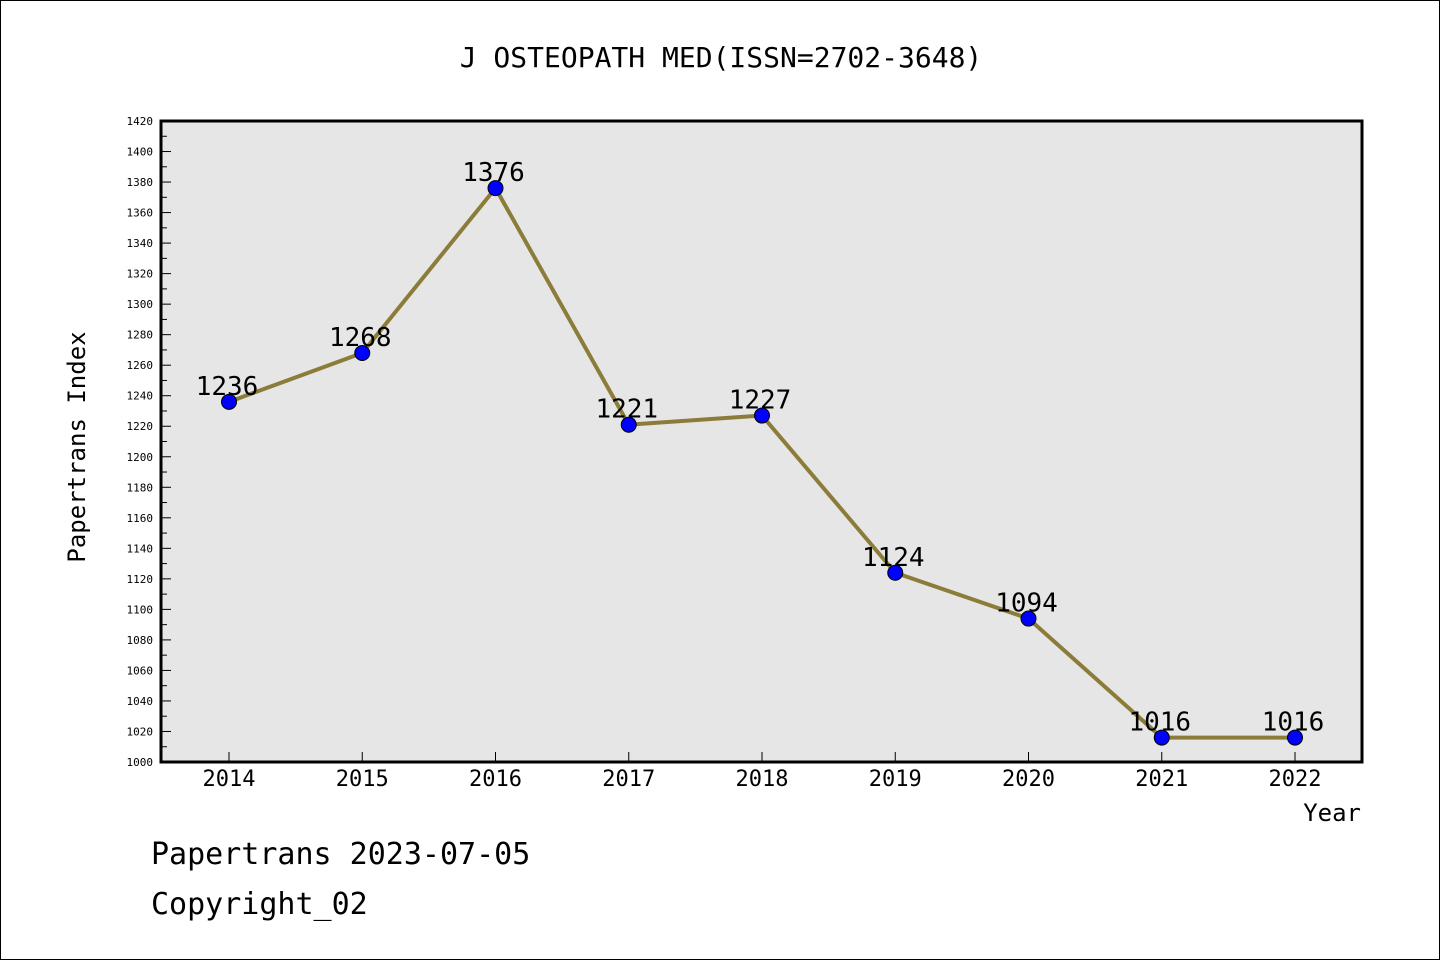 Image resolution: width=1440 pixels, height=960 pixels. What do you see at coordinates (227, 387) in the screenshot?
I see `data-label: 1236` at bounding box center [227, 387].